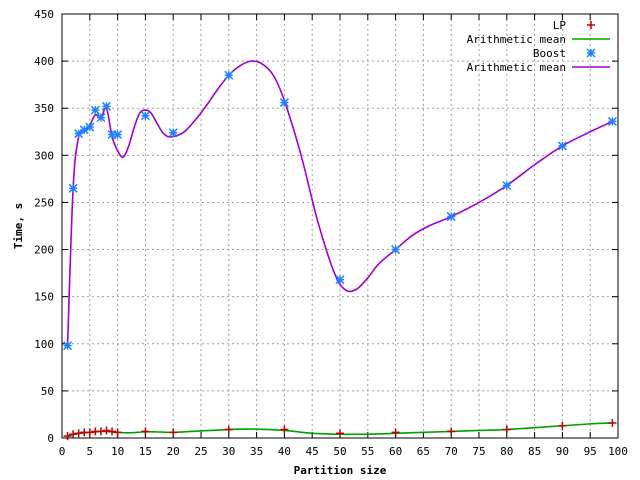 The height and width of the screenshot is (480, 640). I want to click on x-tick-label: 85, so click(534, 451).